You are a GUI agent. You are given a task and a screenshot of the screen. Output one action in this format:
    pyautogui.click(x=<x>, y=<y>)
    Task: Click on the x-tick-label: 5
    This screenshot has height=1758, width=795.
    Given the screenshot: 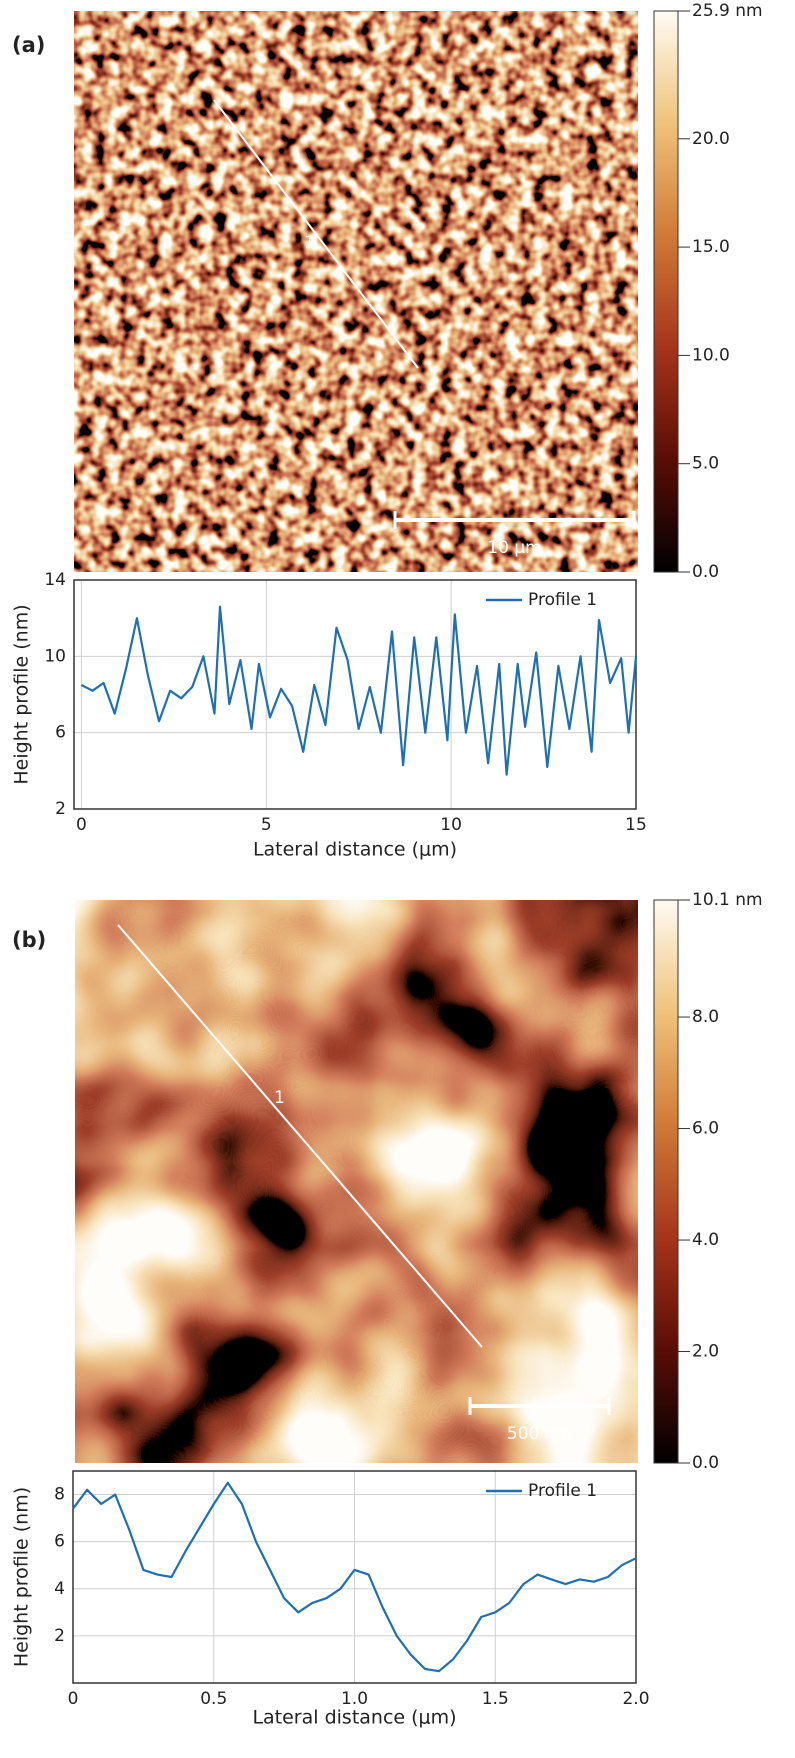 What is the action you would take?
    pyautogui.click(x=266, y=825)
    